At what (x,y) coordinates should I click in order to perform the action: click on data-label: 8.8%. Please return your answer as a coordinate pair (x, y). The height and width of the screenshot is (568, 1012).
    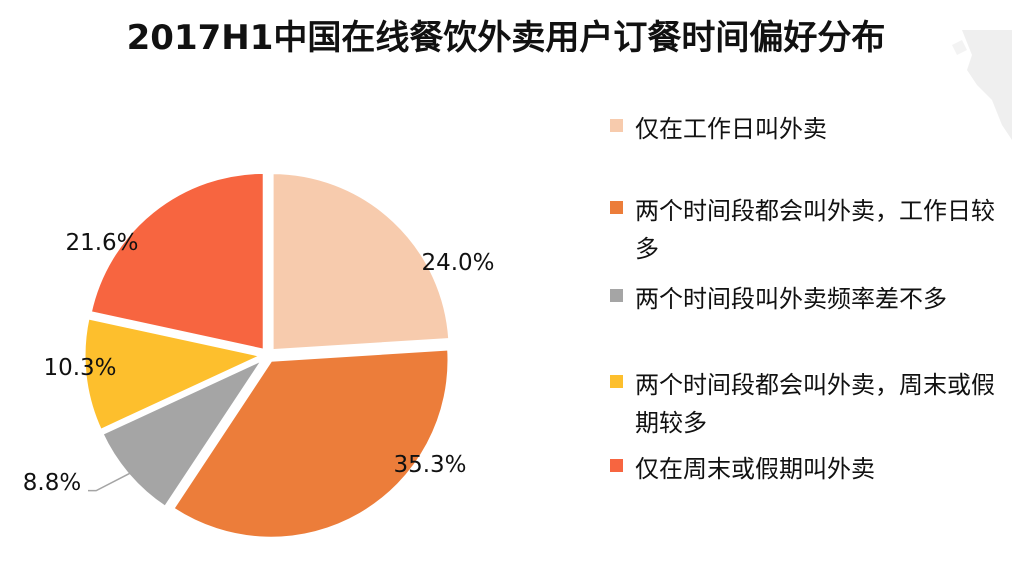
    Looking at the image, I should click on (52, 483).